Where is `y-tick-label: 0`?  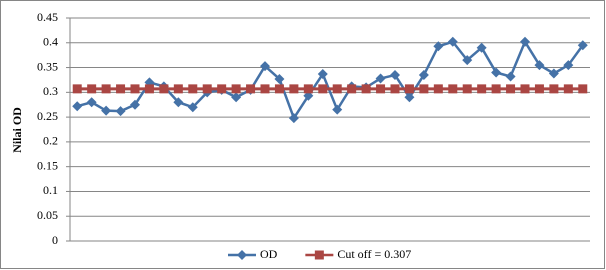 y-tick-label: 0 is located at coordinates (55, 240).